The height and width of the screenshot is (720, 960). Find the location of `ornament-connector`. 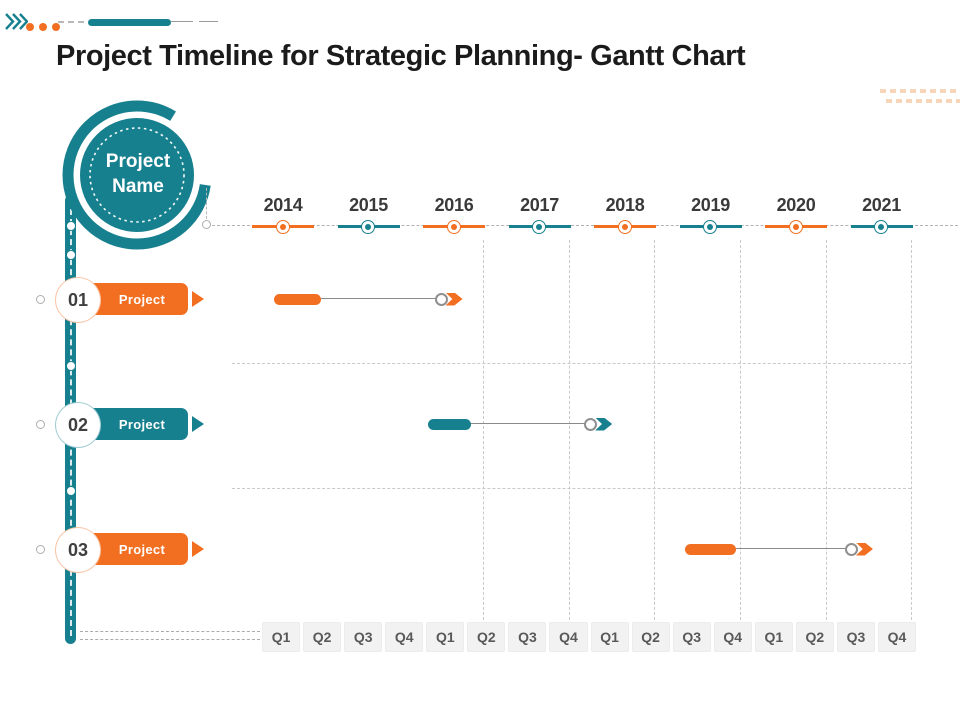

ornament-connector is located at coordinates (206, 203).